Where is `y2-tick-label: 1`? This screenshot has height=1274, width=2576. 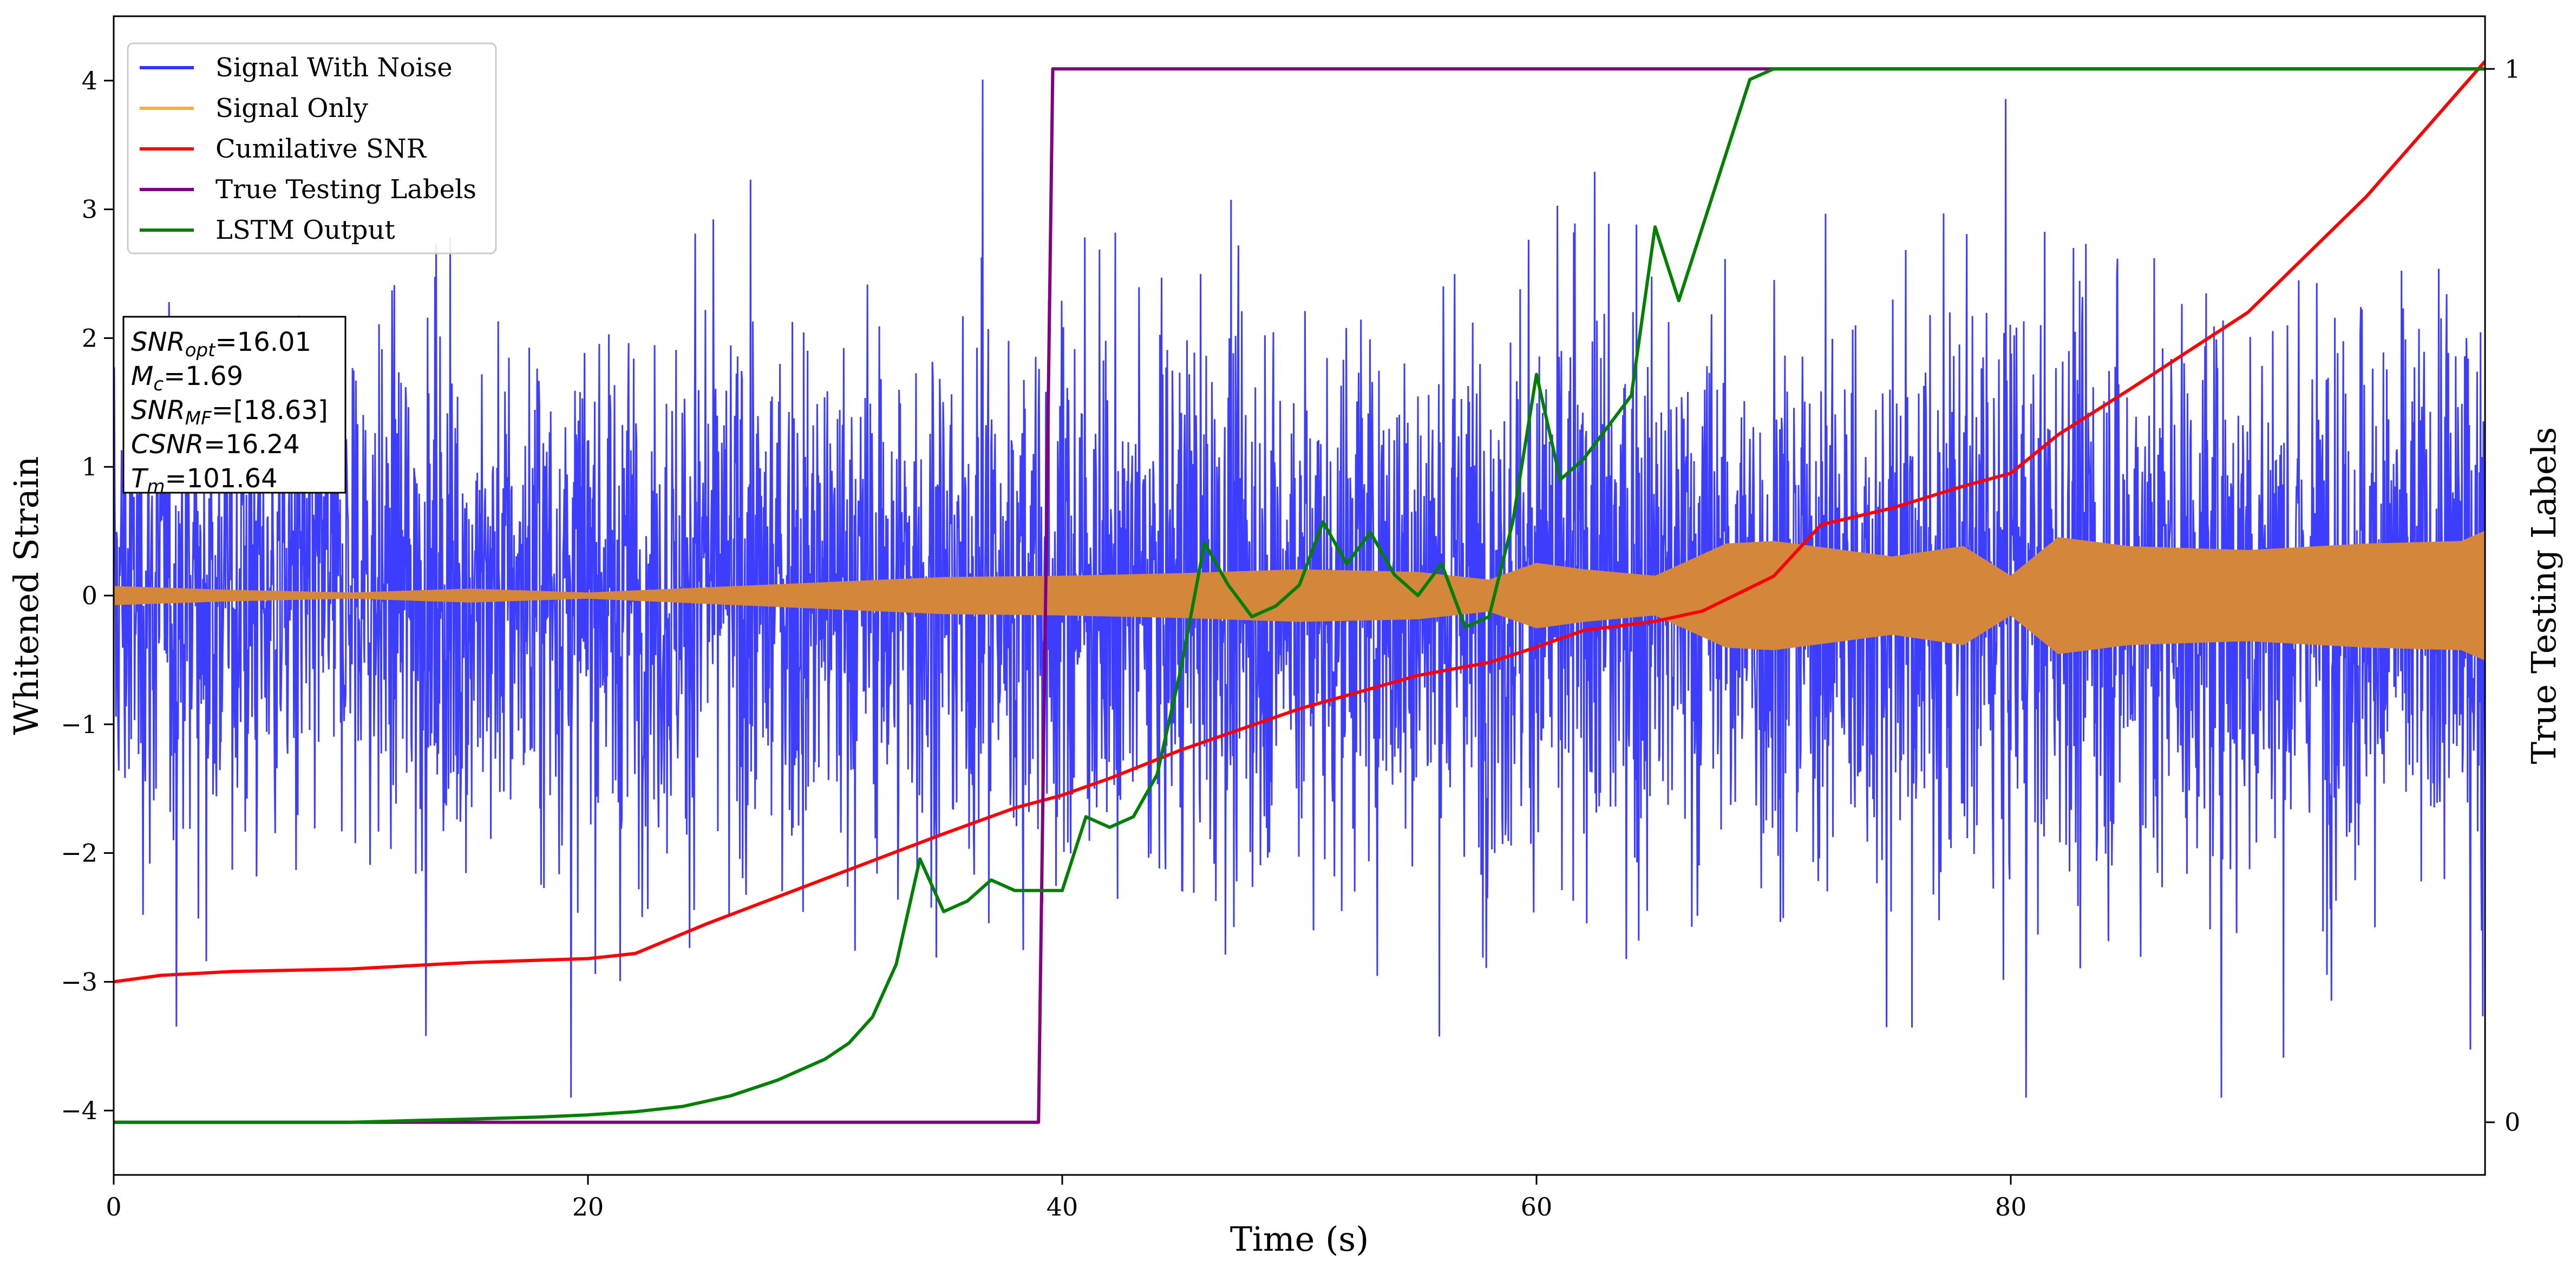 y2-tick-label: 1 is located at coordinates (2512, 68).